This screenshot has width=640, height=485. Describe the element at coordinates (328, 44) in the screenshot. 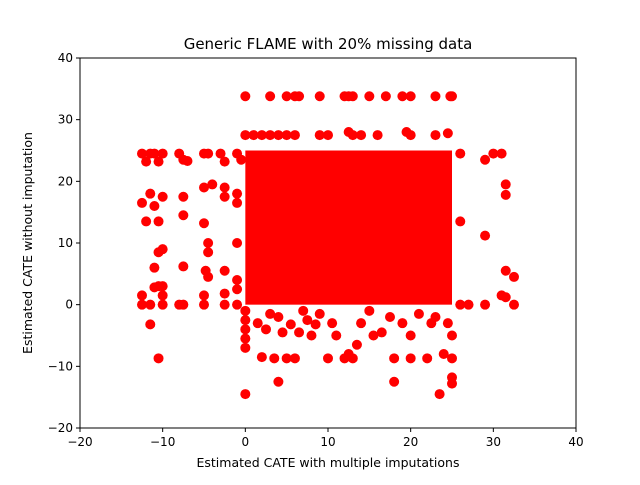

I see `chart-title: Generic FLAME with 20% missing data` at that location.